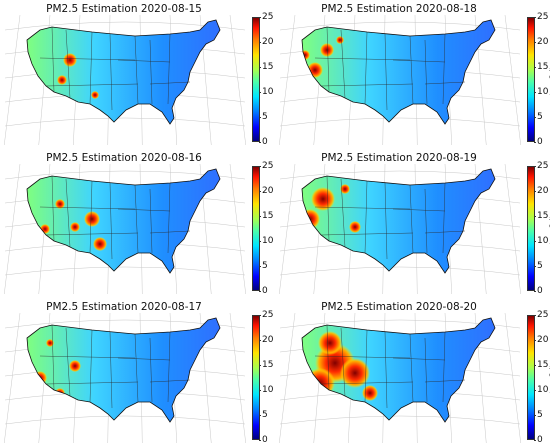  I want to click on high-concentration-areas, so click(78, 76).